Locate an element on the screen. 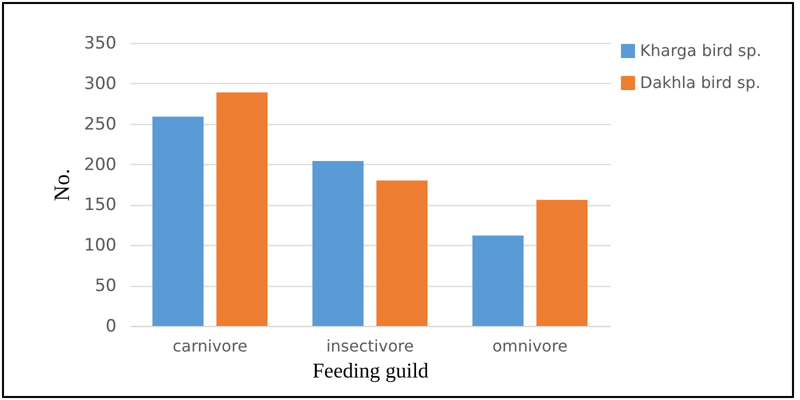 The height and width of the screenshot is (400, 800). y-tick-label: 300 is located at coordinates (100, 84).